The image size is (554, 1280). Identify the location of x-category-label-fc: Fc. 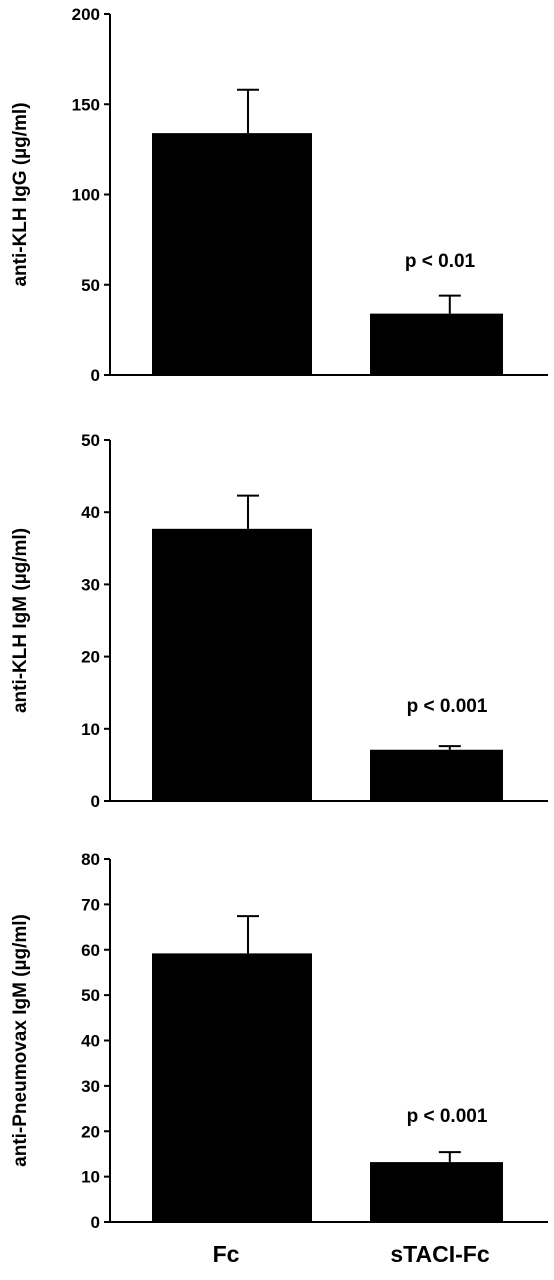
(226, 1254).